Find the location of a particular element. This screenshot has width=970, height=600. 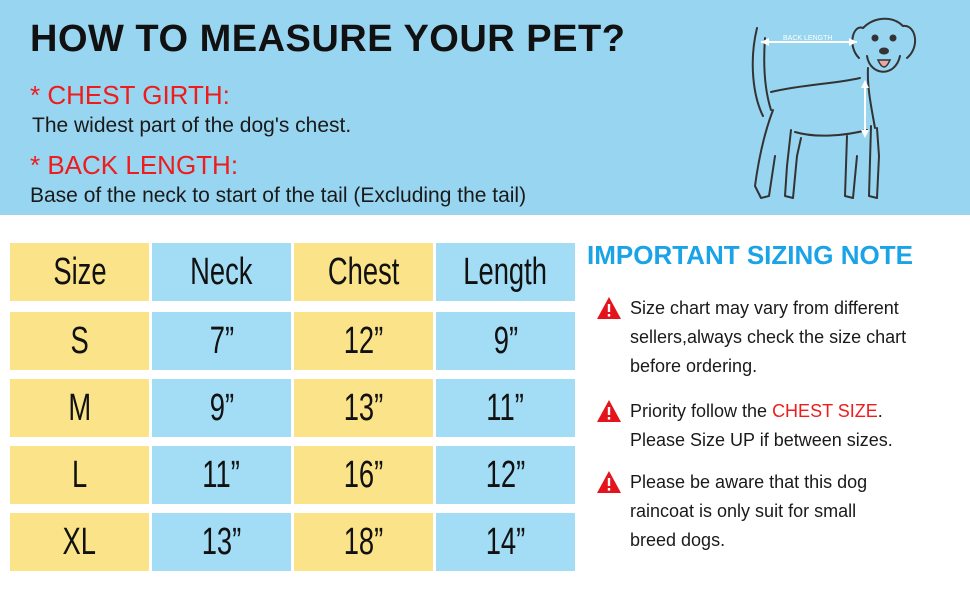

note-text-line: Please be aware that this dog is located at coordinates (749, 482).